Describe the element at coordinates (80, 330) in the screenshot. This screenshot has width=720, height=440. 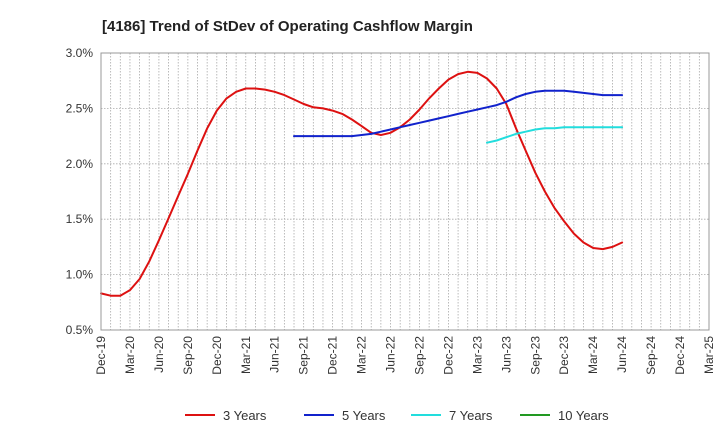
I see `y-tick-label: 0.5%` at that location.